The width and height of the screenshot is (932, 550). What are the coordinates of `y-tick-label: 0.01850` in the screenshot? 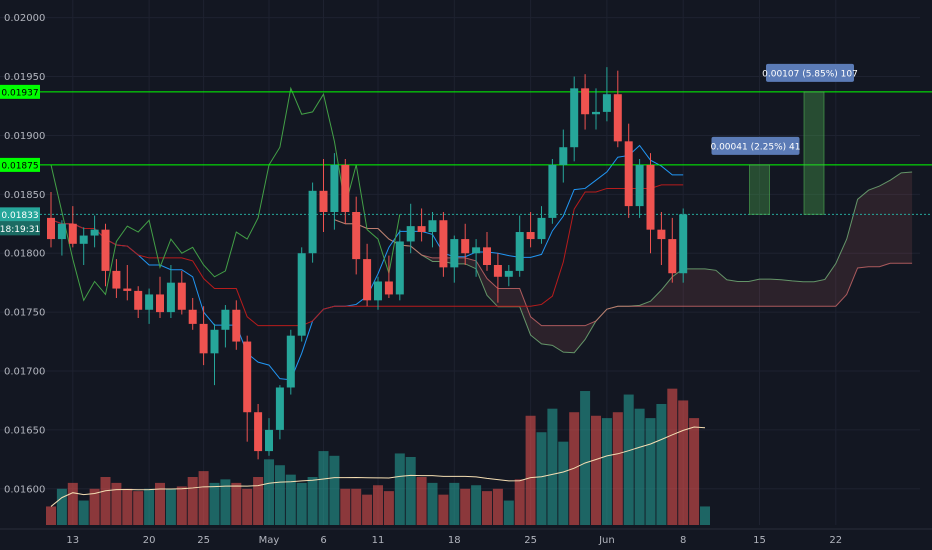 It's located at (24, 195).